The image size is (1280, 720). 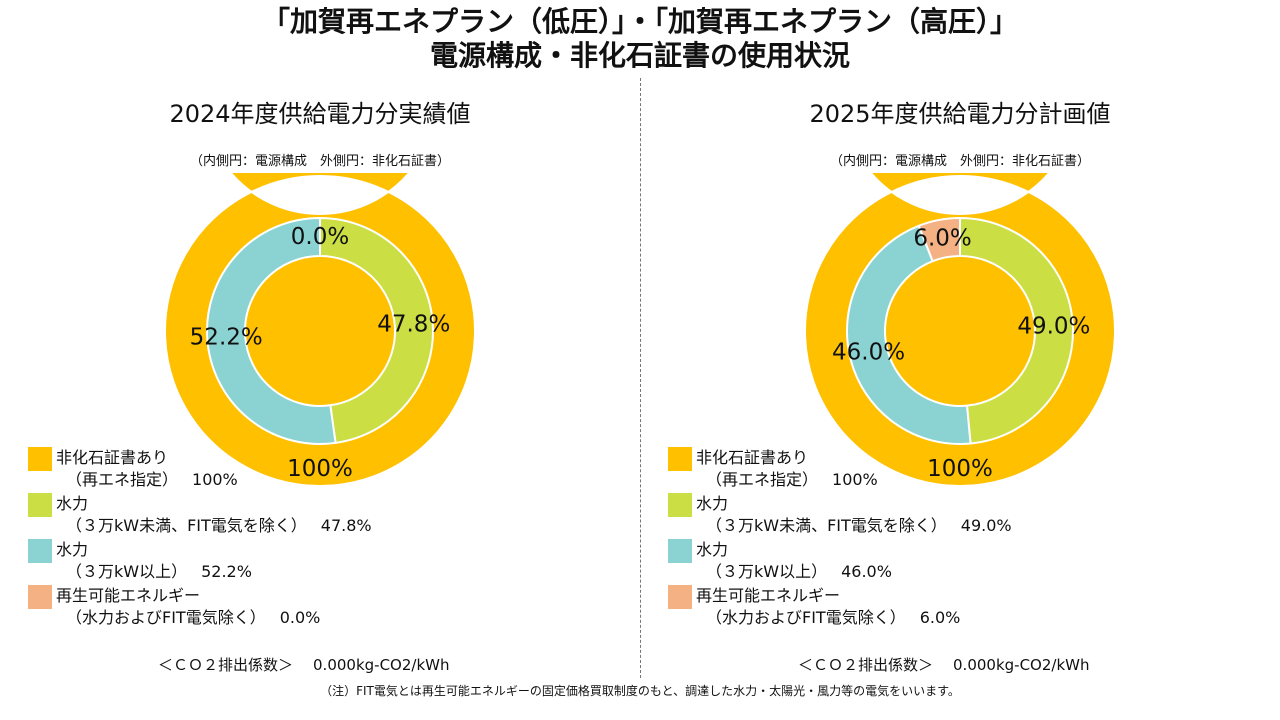 What do you see at coordinates (868, 353) in the screenshot?
I see `donut-label-hydro_large: 46.0%` at bounding box center [868, 353].